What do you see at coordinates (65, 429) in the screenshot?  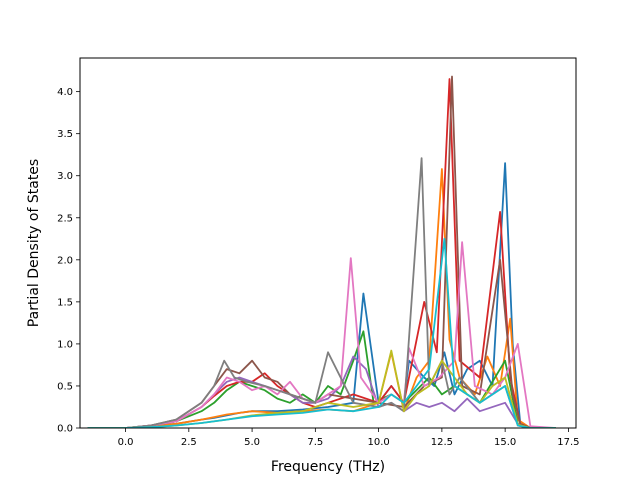 I see `y-tick-label: 0.0` at bounding box center [65, 429].